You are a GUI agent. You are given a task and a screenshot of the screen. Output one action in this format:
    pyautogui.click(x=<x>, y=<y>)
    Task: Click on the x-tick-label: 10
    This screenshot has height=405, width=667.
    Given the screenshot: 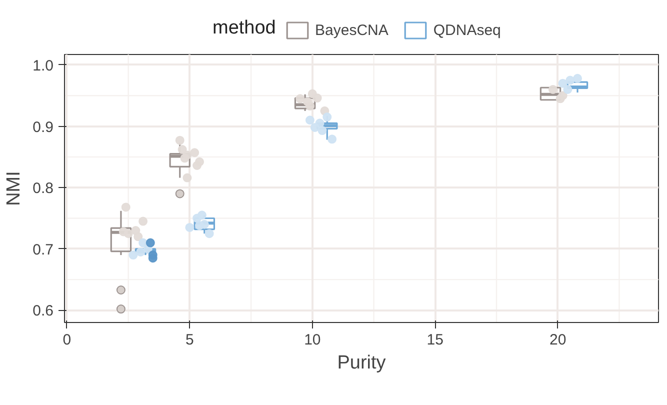 What is the action you would take?
    pyautogui.click(x=312, y=340)
    